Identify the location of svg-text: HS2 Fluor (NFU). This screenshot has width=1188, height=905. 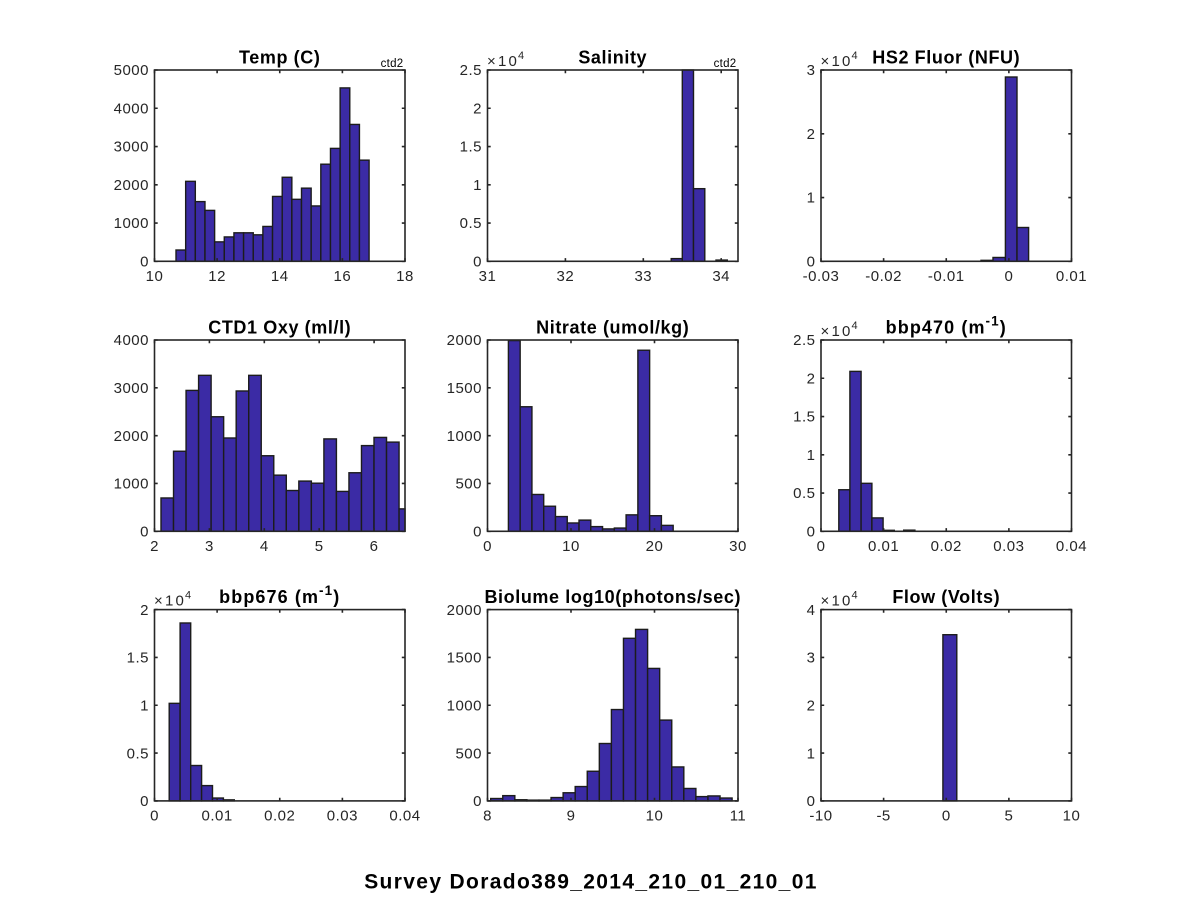
(946, 58).